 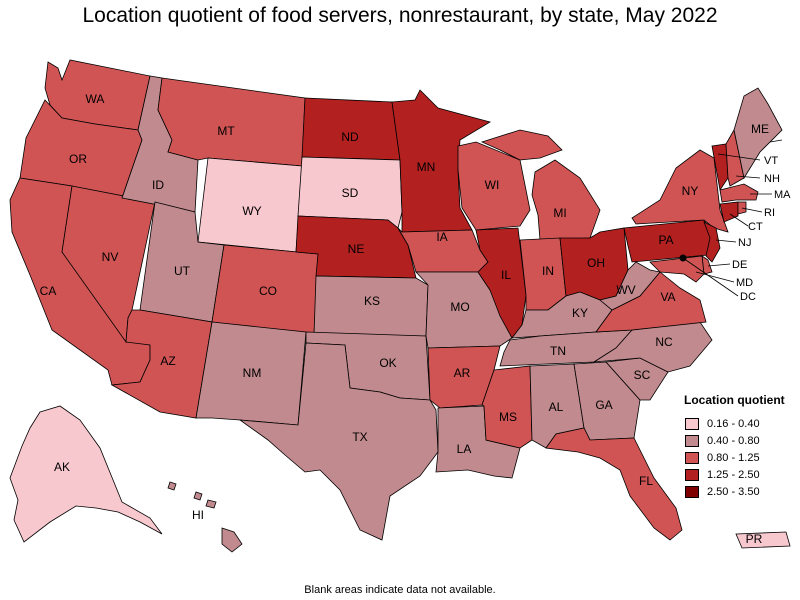 I want to click on label-vt: VT, so click(x=771, y=161).